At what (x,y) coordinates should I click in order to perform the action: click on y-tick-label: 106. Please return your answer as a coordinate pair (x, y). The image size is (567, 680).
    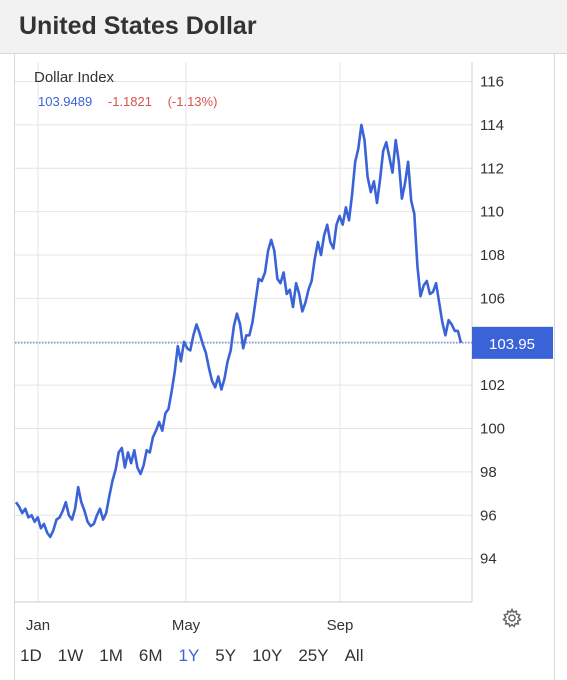
    Looking at the image, I should click on (492, 298).